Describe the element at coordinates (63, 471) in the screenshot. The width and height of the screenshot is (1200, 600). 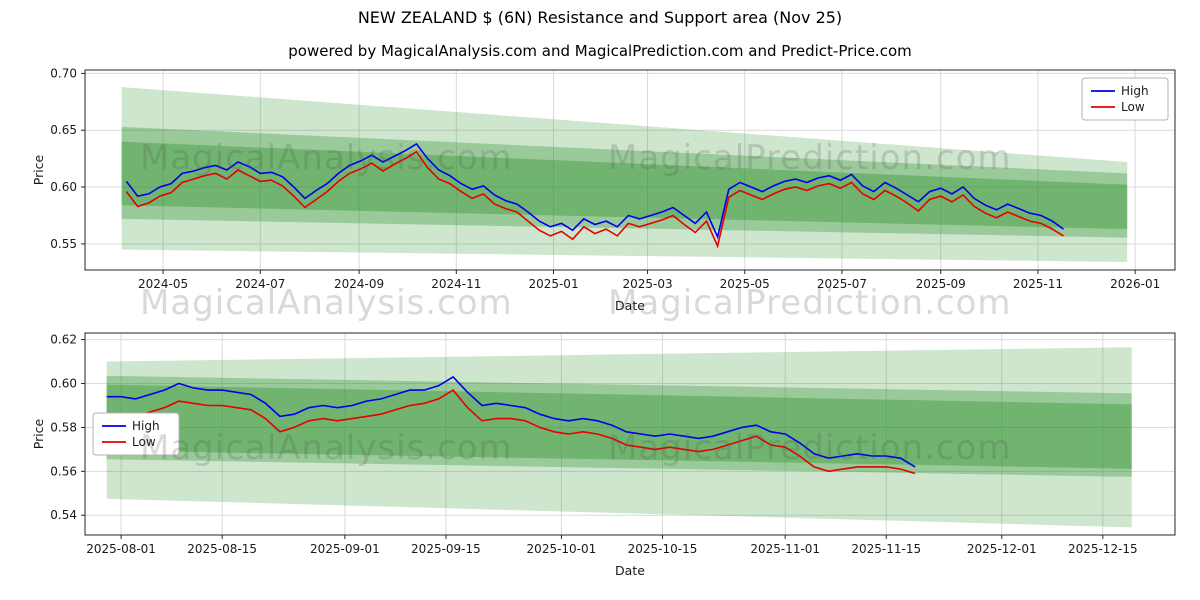
I see `y-tick-label: 0.56` at that location.